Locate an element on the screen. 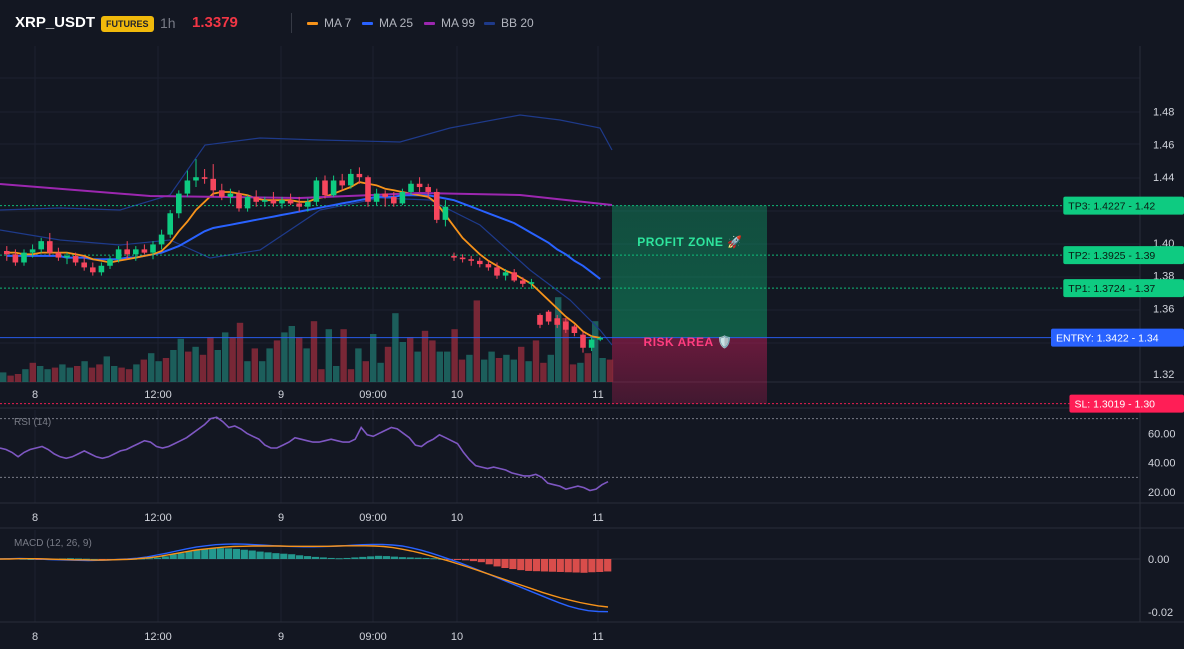 Image resolution: width=1184 pixels, height=649 pixels. legend-bb20: BB 20 is located at coordinates (509, 23).